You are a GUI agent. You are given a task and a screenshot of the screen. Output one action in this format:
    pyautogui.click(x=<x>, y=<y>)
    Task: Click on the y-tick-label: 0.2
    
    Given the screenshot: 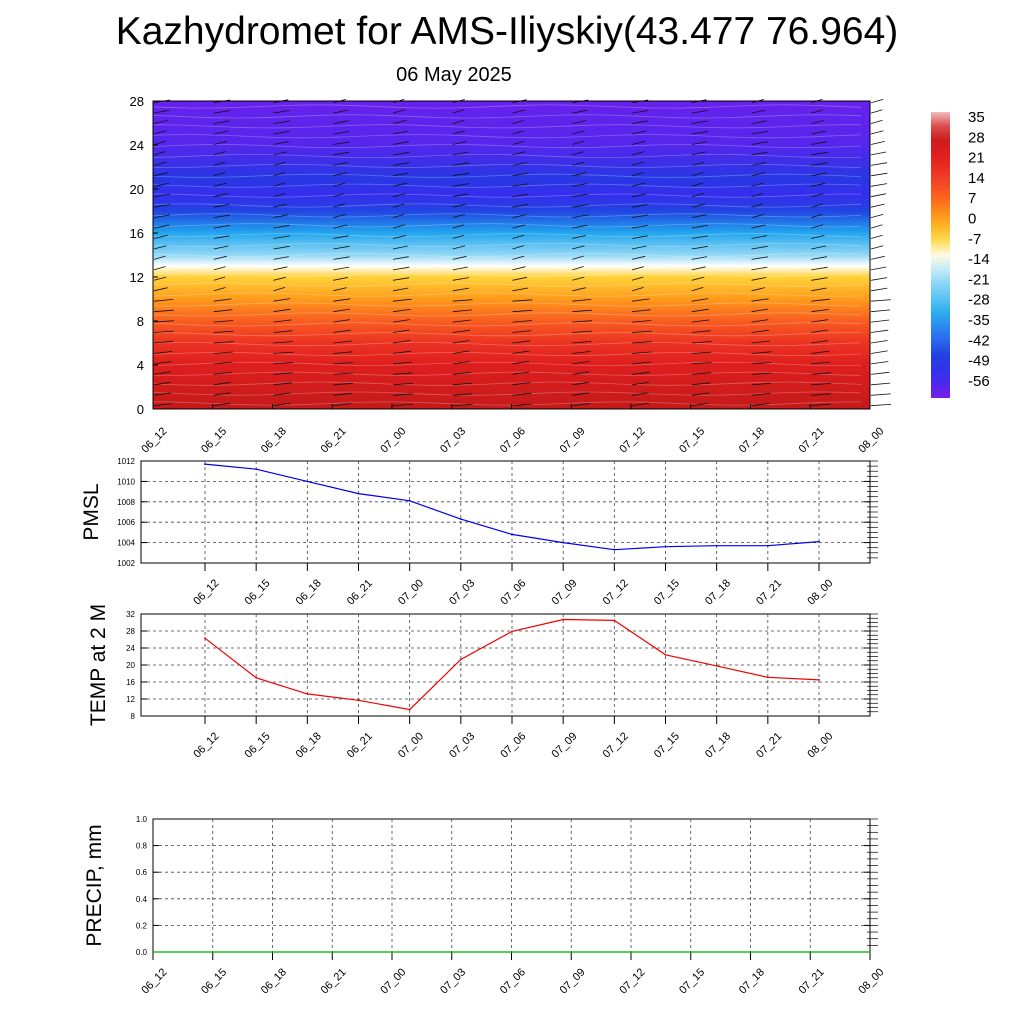 What is the action you would take?
    pyautogui.click(x=142, y=925)
    